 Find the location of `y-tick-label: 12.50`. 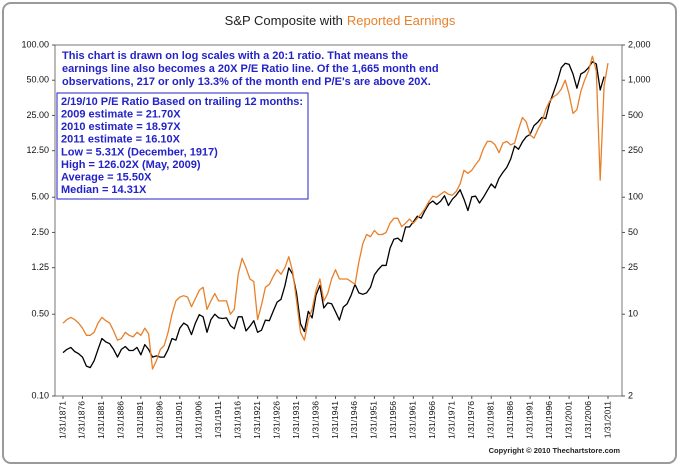

y-tick-label: 12.50 is located at coordinates (37, 150).